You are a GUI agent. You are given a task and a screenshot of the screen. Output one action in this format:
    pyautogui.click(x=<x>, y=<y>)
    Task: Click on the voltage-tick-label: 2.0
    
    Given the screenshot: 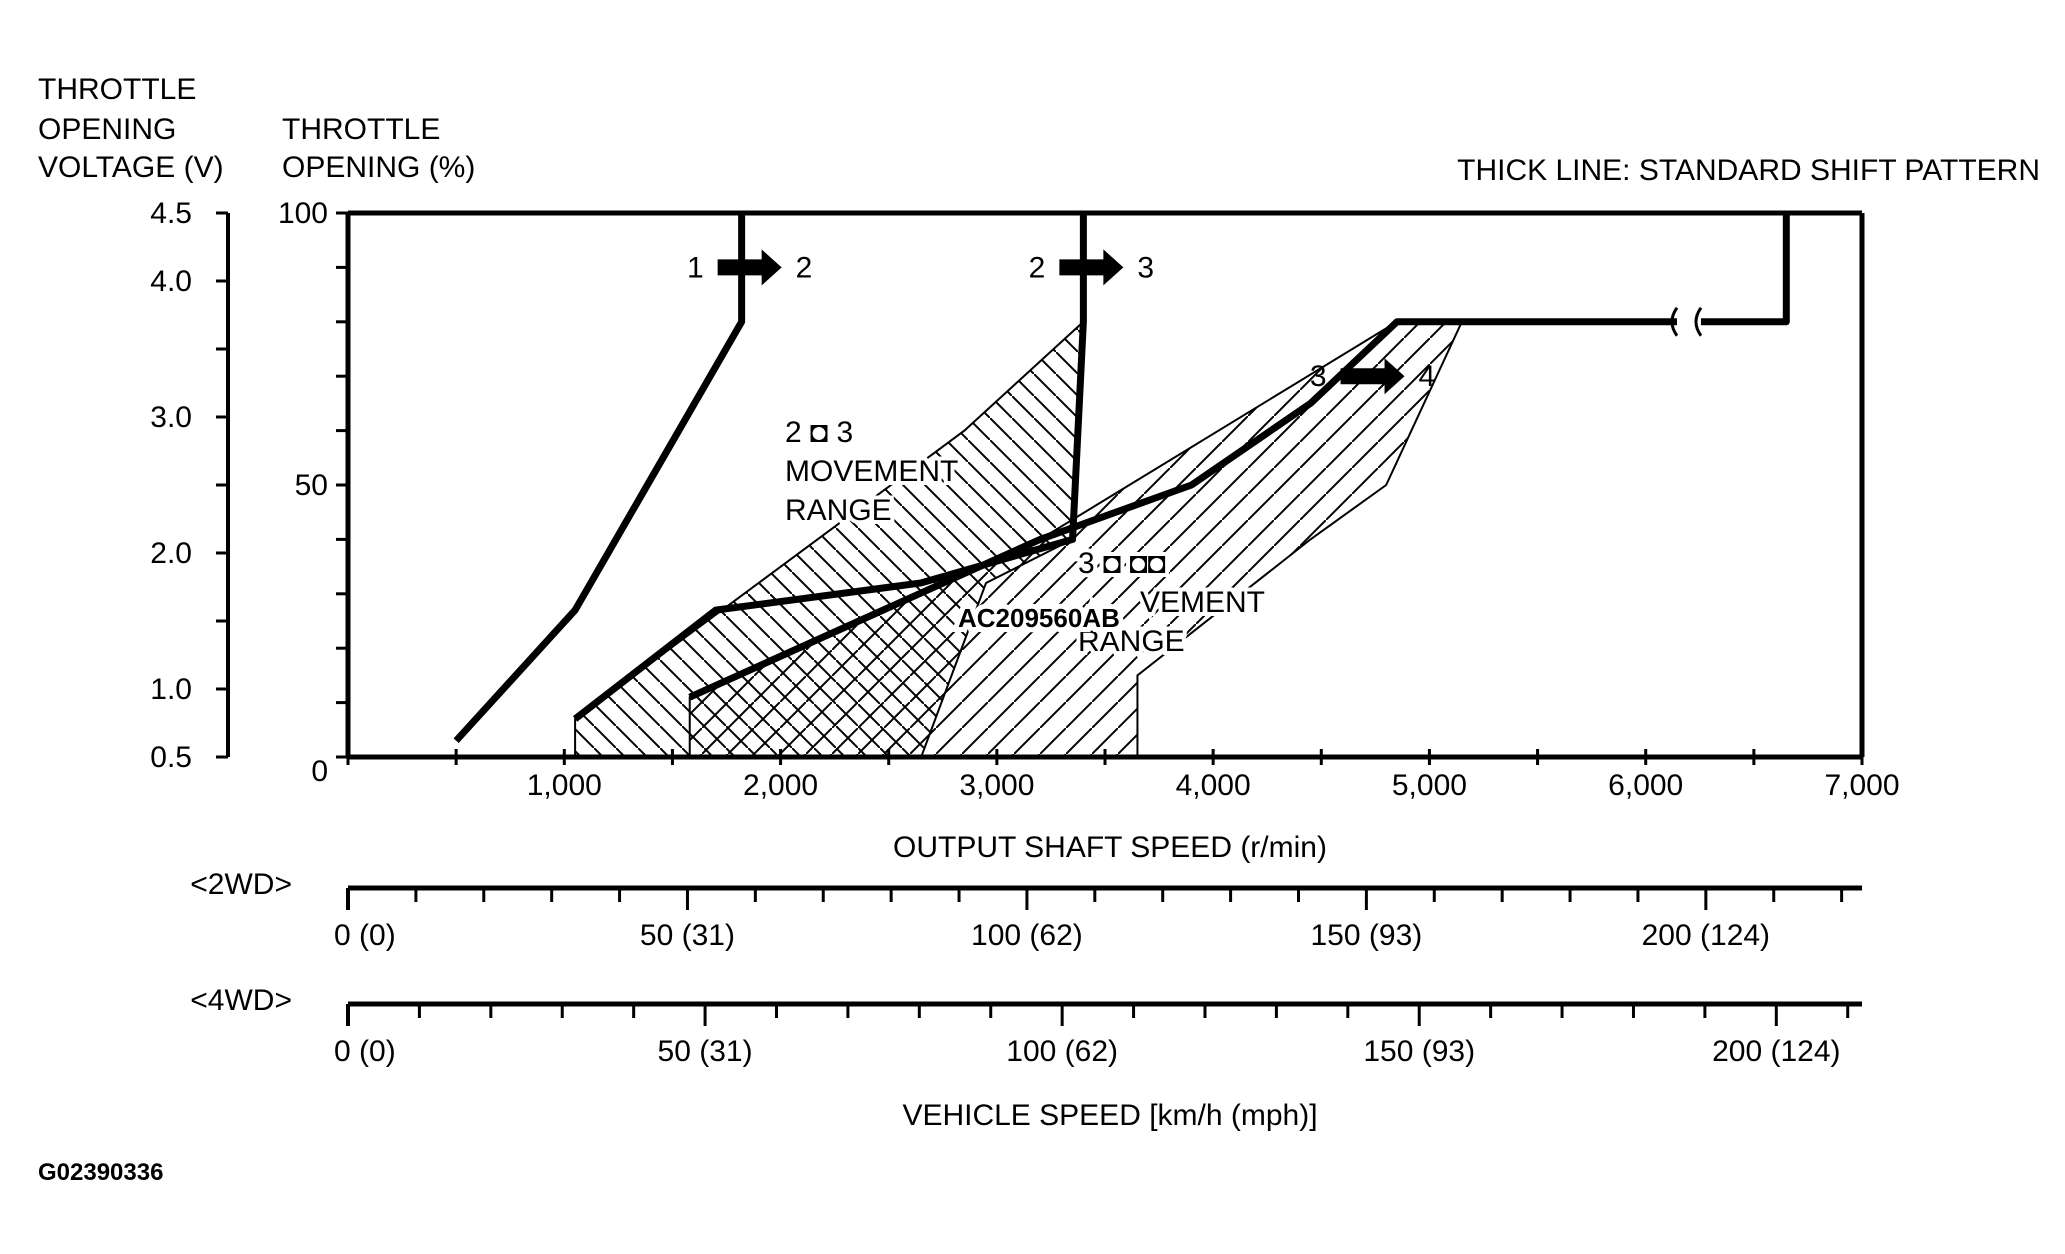 What is the action you would take?
    pyautogui.click(x=171, y=553)
    